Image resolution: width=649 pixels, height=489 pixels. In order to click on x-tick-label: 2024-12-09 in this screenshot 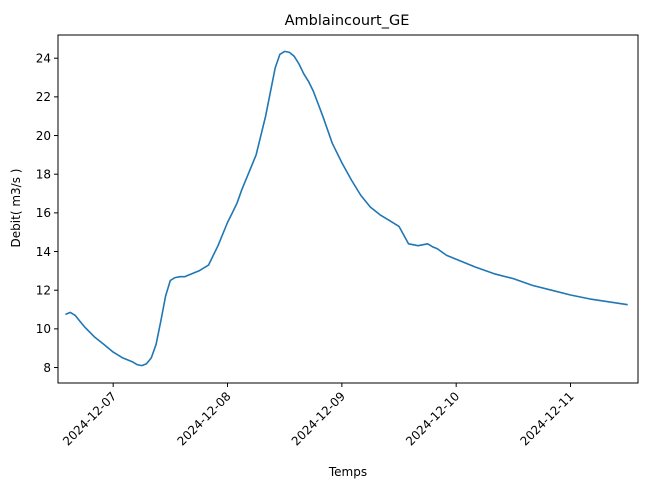, I will do `click(318, 418)`.